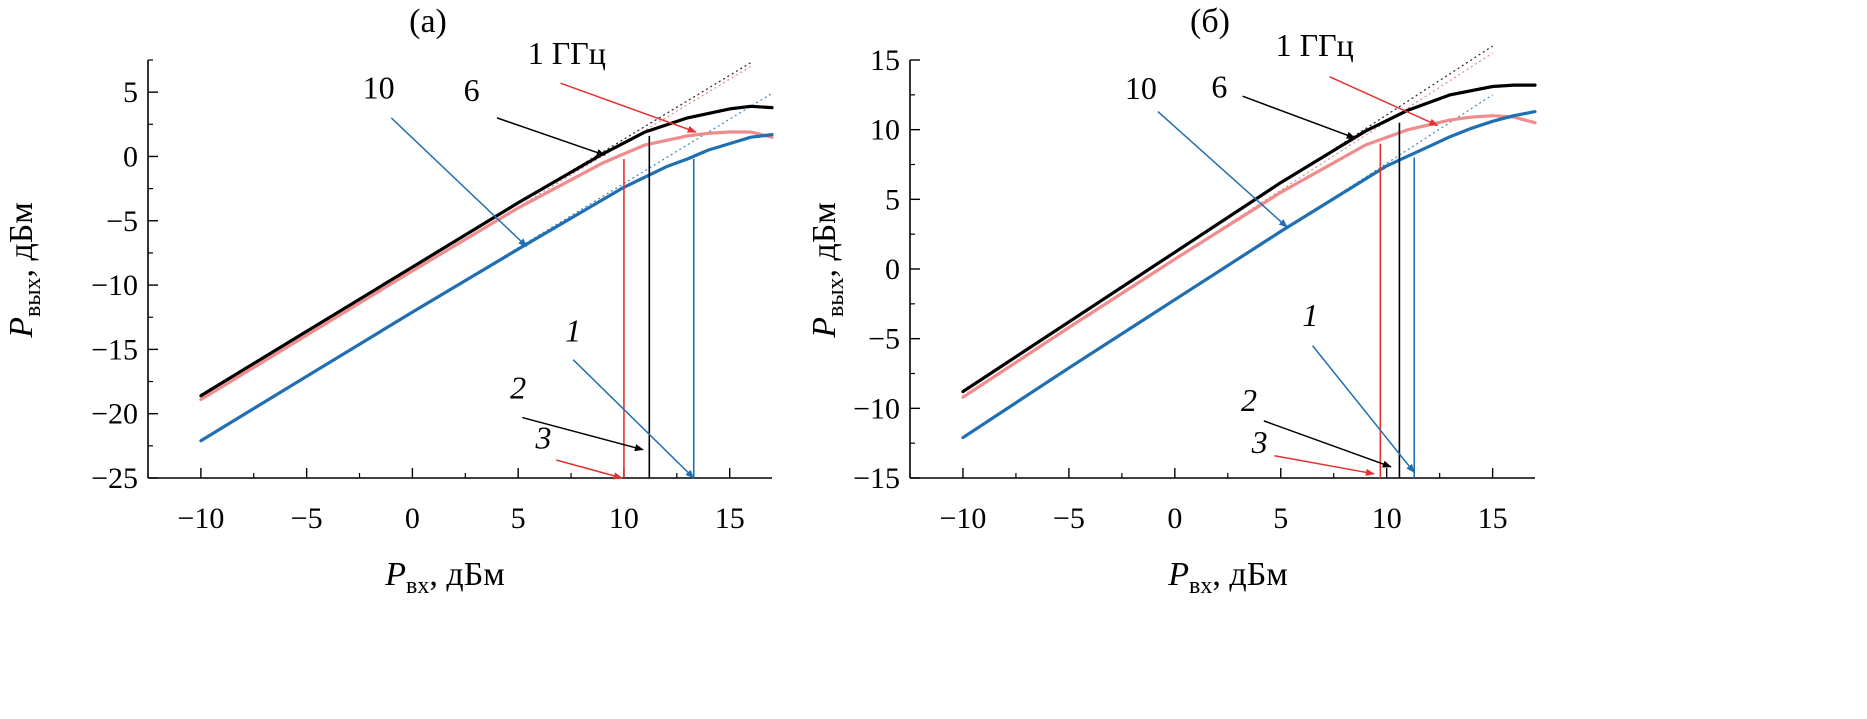 The width and height of the screenshot is (1867, 719). I want to click on y-tick-label: −25, so click(114, 478).